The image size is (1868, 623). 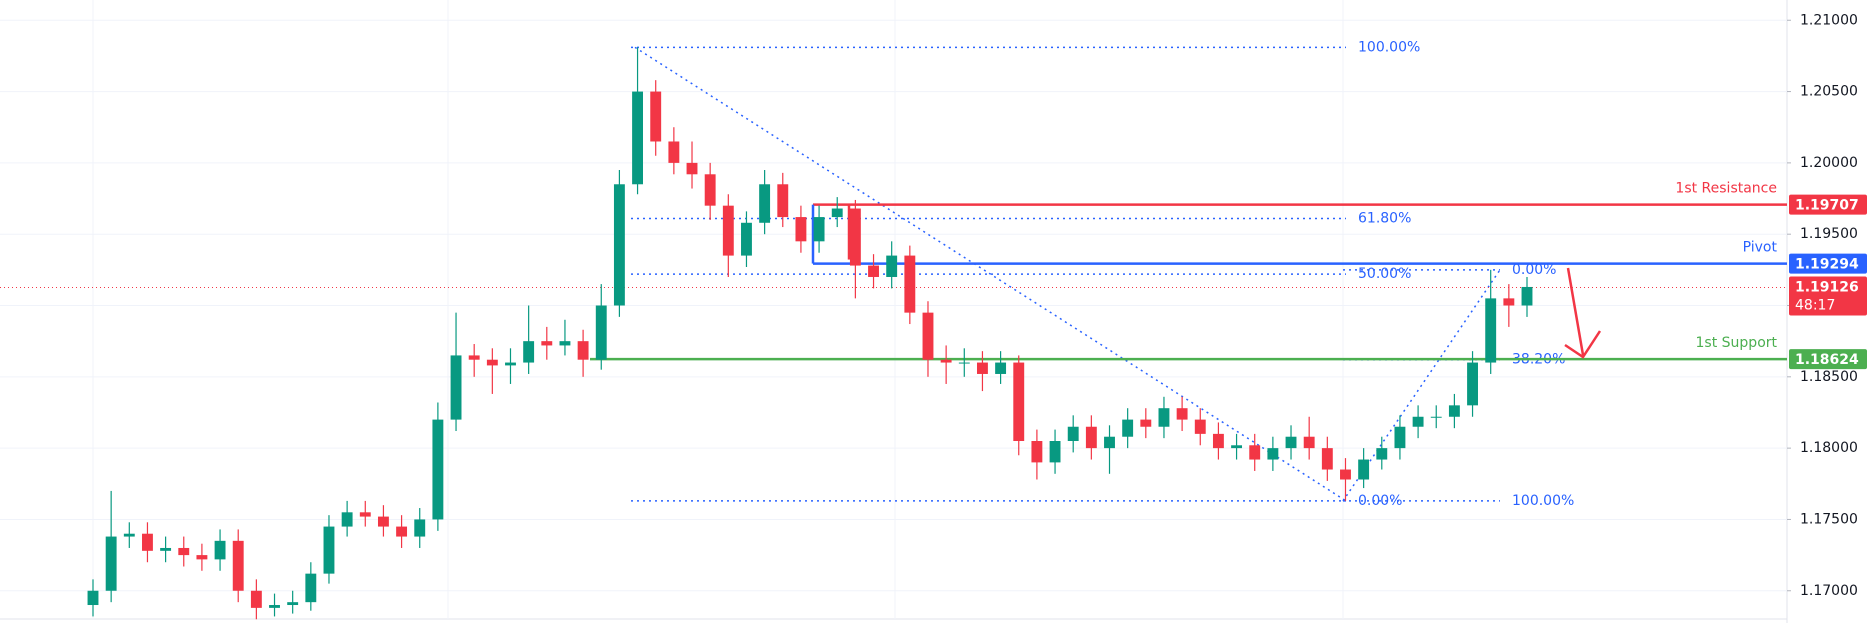 What do you see at coordinates (1760, 248) in the screenshot?
I see `level-name: Pivot` at bounding box center [1760, 248].